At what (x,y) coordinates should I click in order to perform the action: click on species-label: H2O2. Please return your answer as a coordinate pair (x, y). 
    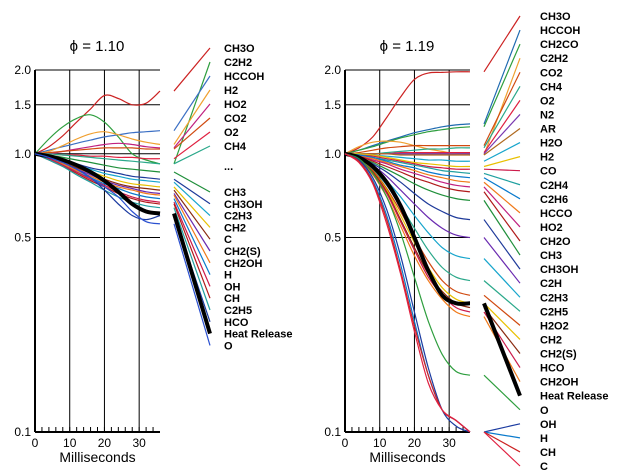
    Looking at the image, I should click on (554, 326).